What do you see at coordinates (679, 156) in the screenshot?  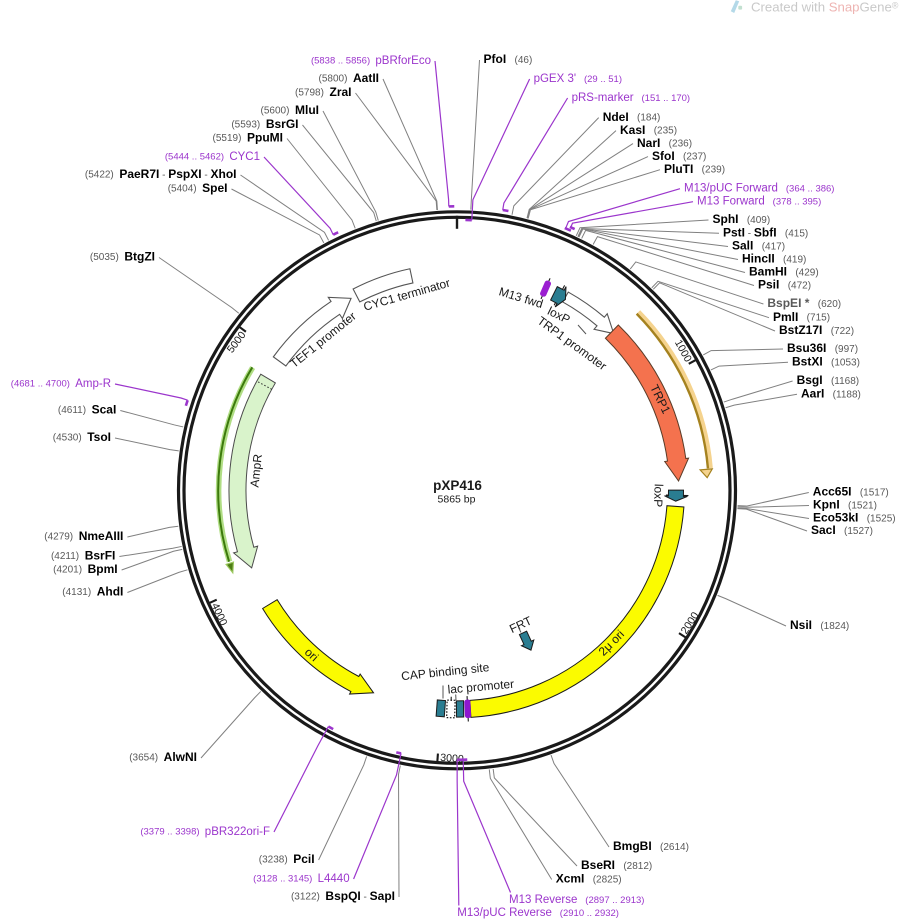 I see `svg-text: SfoI (237)` at bounding box center [679, 156].